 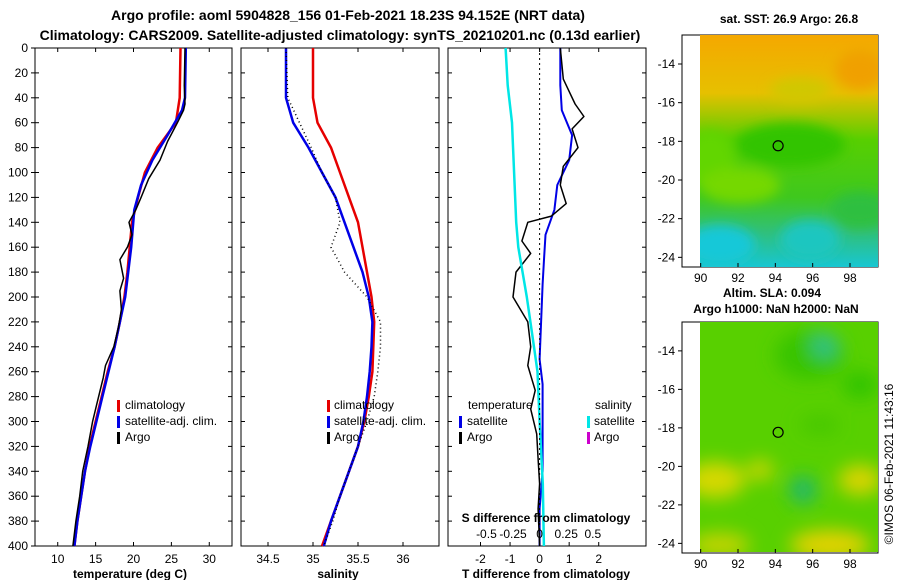 What do you see at coordinates (18, 397) in the screenshot?
I see `depth-tick-label: 280` at bounding box center [18, 397].